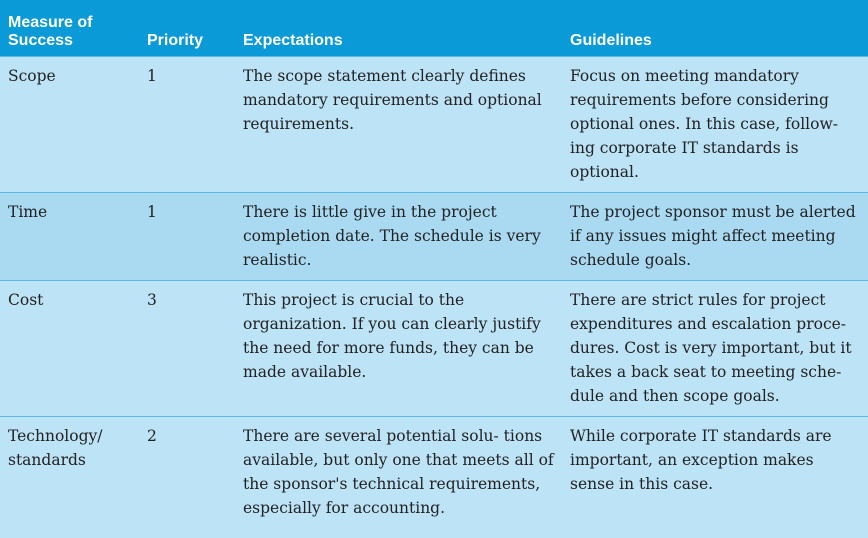  I want to click on cell-priority: 2, so click(187, 477).